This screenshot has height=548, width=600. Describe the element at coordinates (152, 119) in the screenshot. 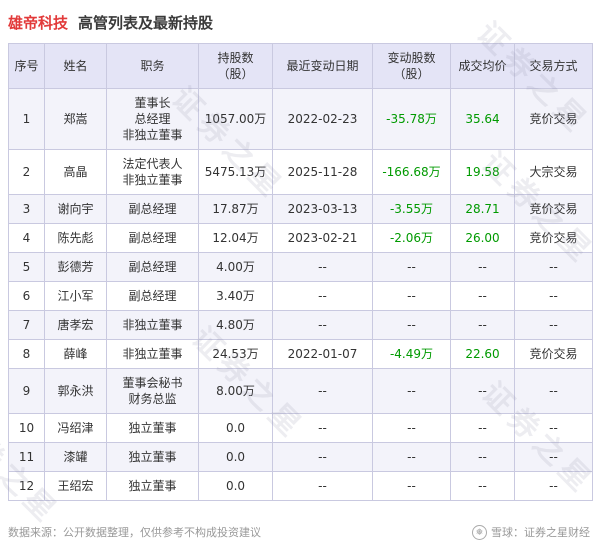

I see `cell-position: 董事长 总经理 非独立董事` at that location.